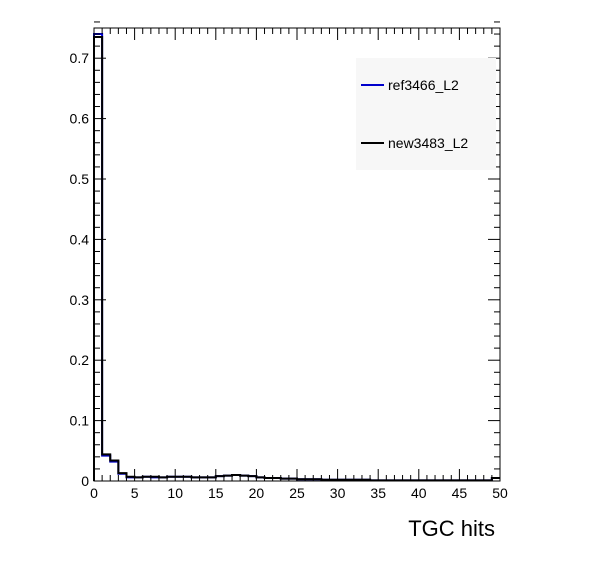 This screenshot has width=596, height=572. What do you see at coordinates (135, 493) in the screenshot?
I see `x-tick-label: 5` at bounding box center [135, 493].